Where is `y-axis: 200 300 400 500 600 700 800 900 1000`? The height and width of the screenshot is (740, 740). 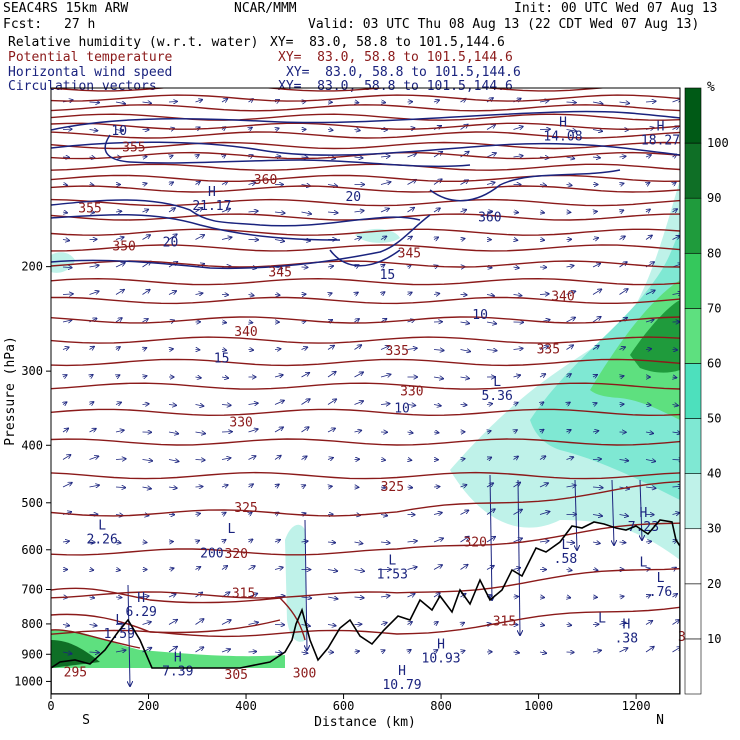
y-axis: 200 300 400 500 600 700 800 900 1000 is located at coordinates (32, 474).